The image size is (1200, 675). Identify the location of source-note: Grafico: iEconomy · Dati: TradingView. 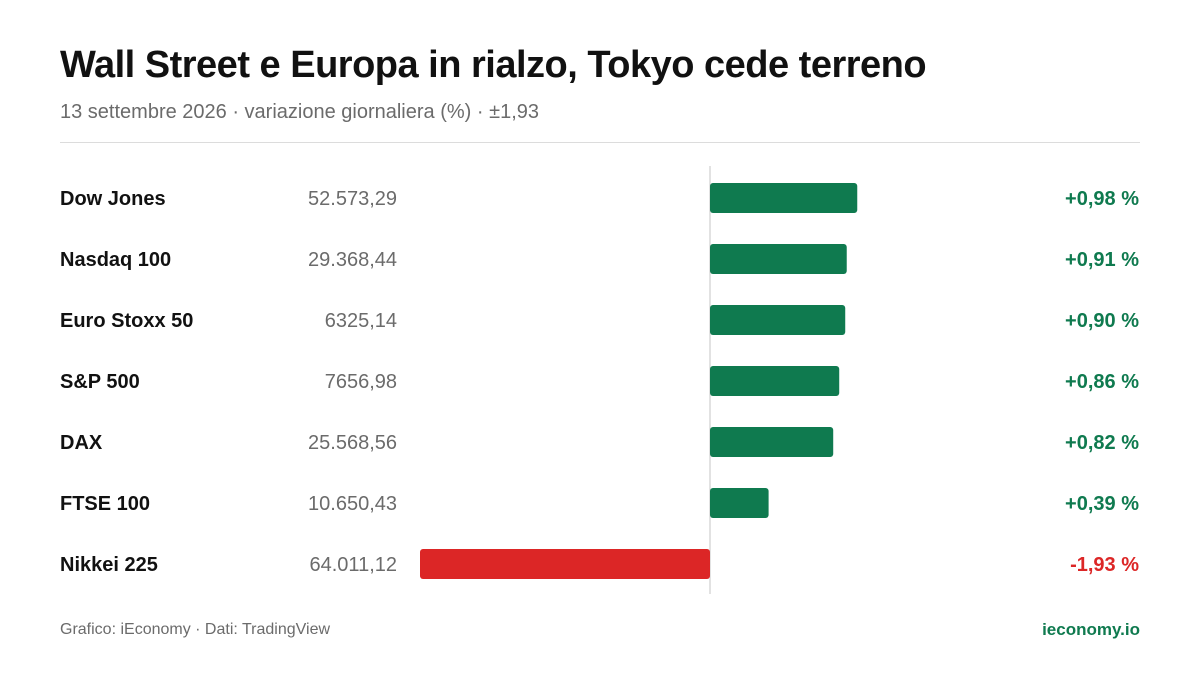
(195, 629).